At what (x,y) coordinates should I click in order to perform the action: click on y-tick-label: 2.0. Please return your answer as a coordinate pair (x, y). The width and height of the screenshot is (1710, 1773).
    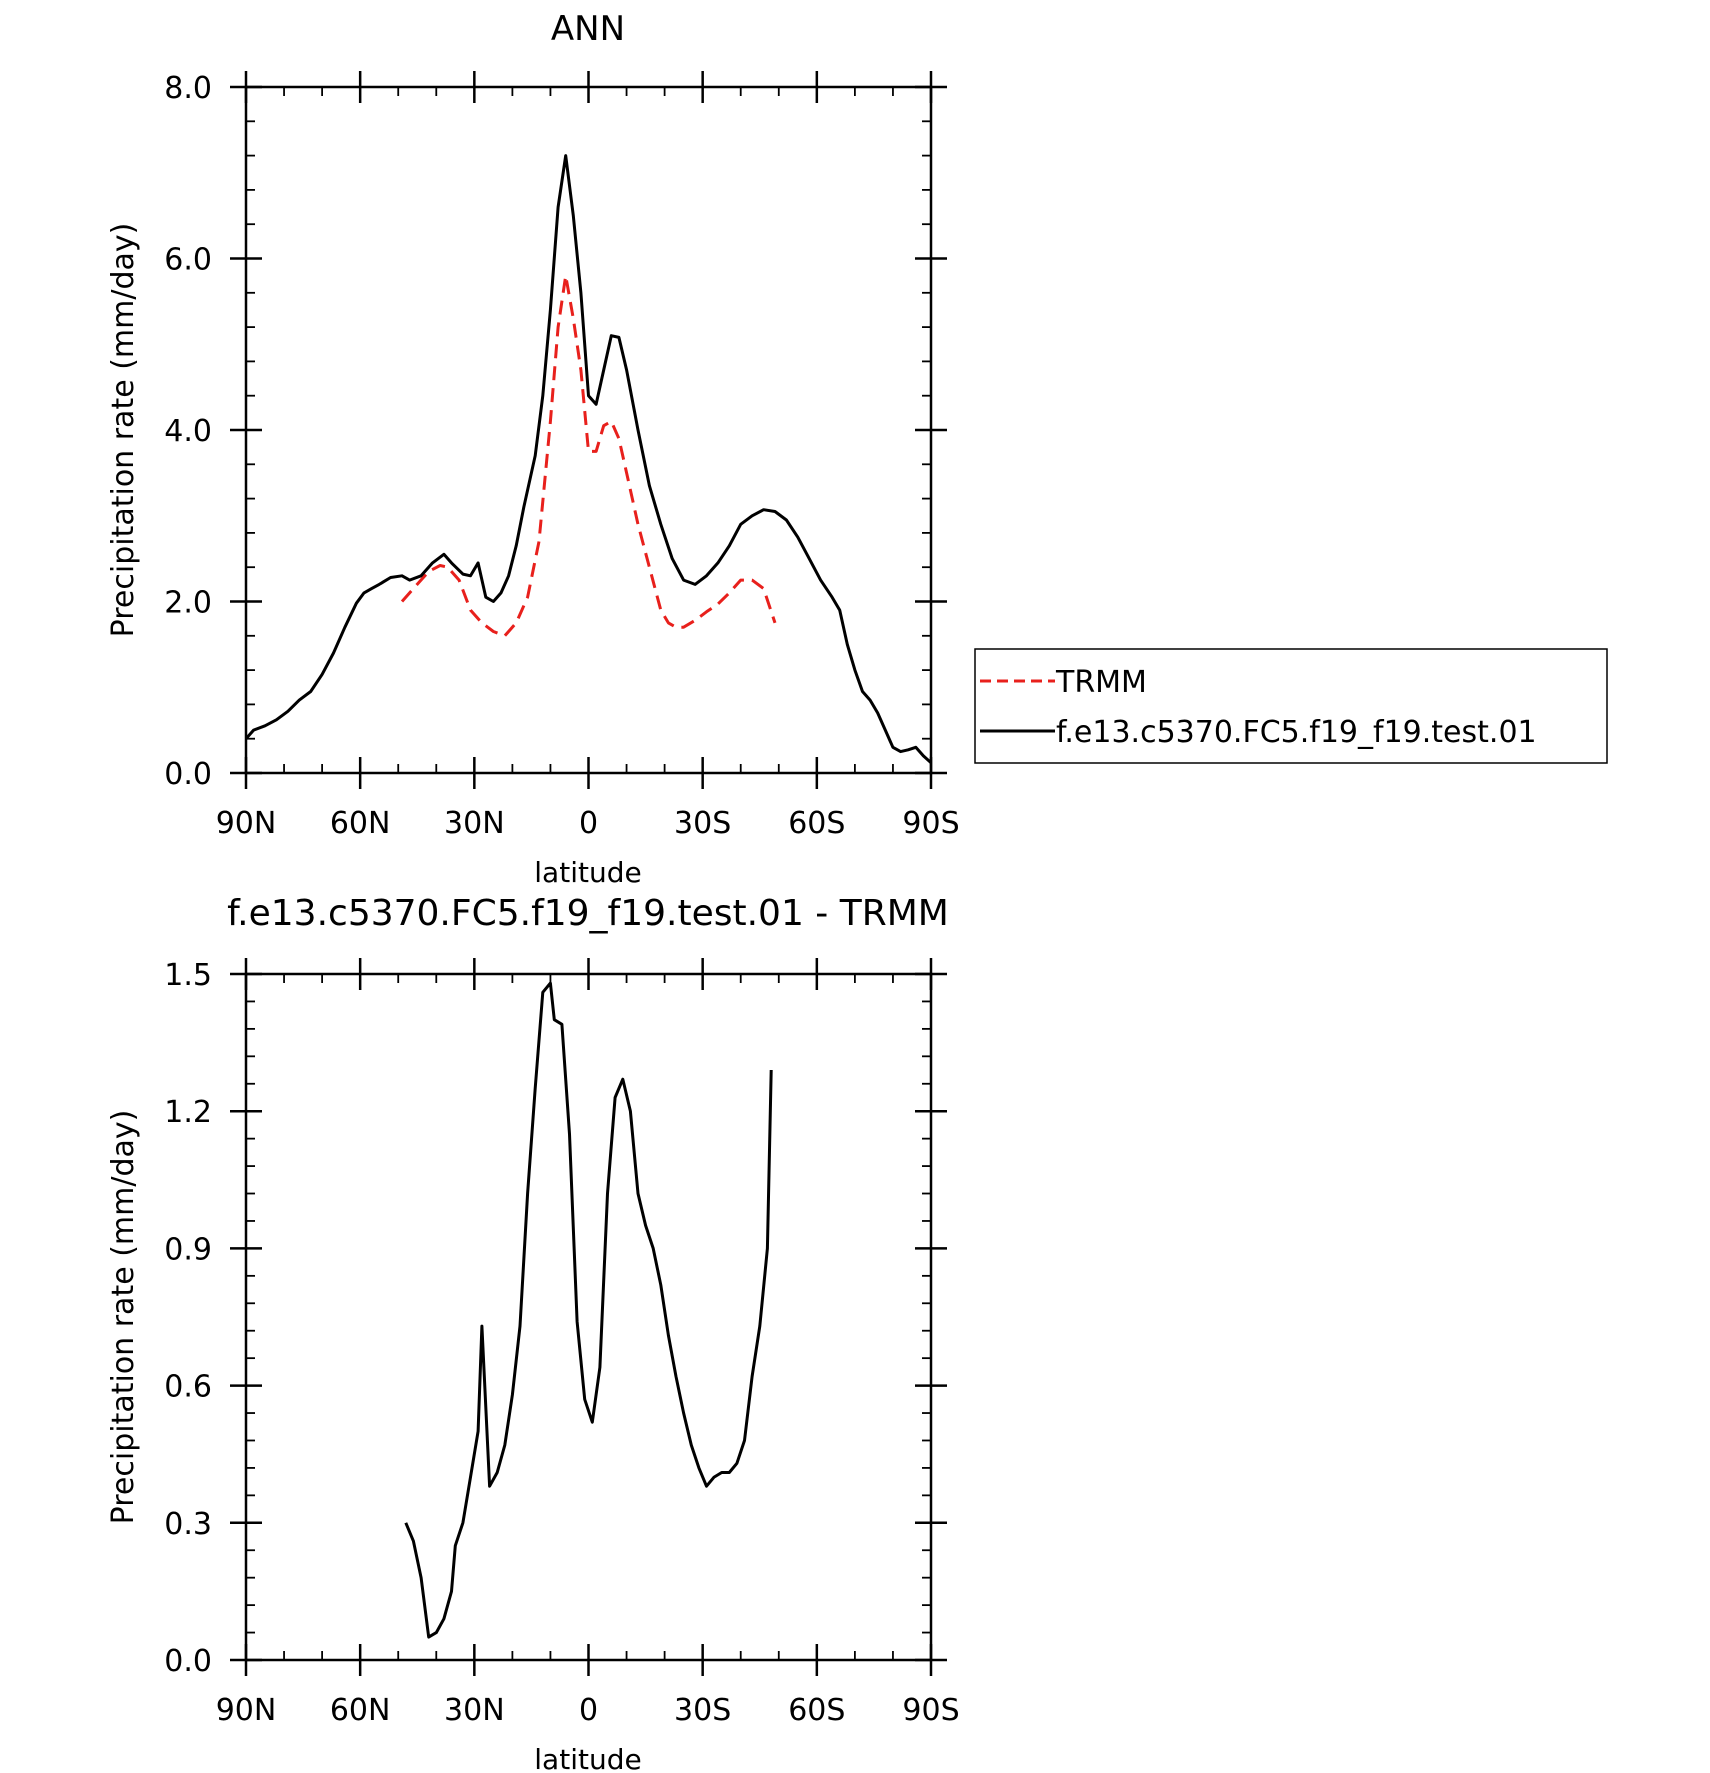
    Looking at the image, I should click on (188, 603).